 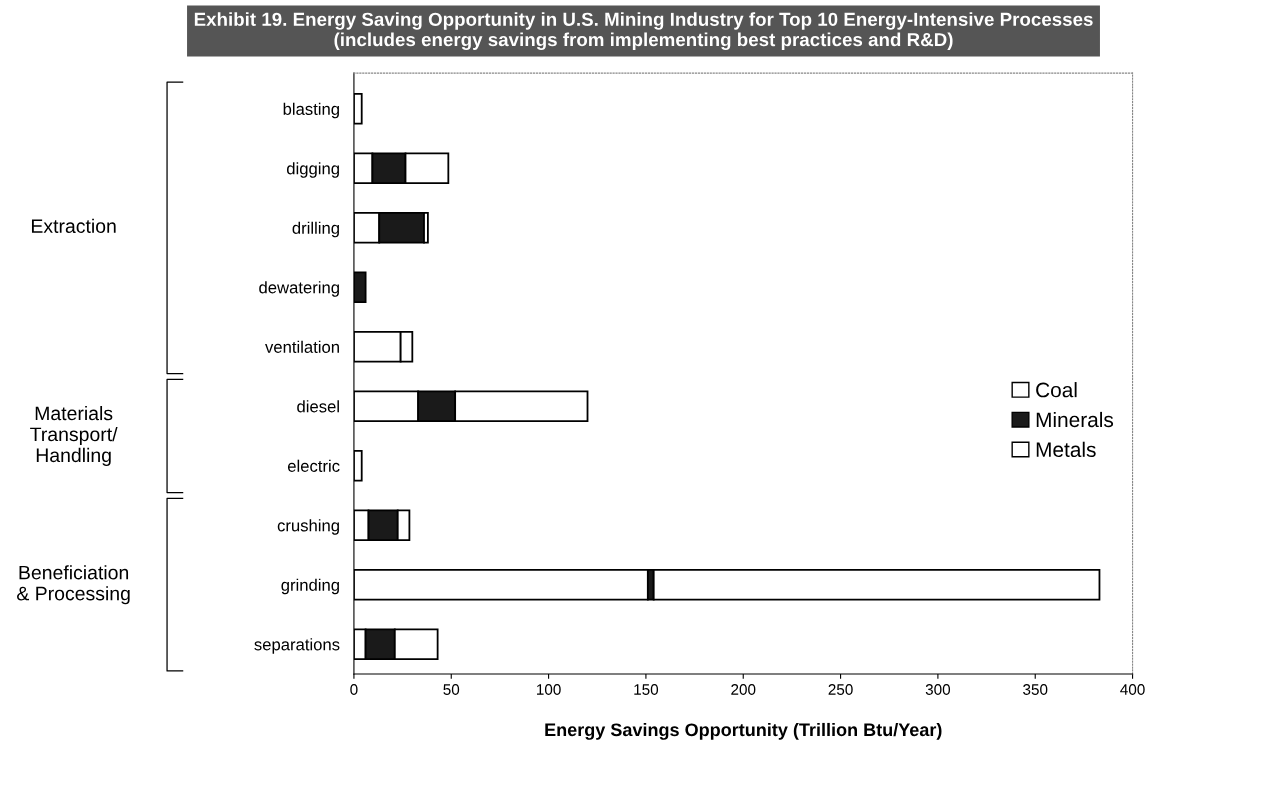 What do you see at coordinates (302, 346) in the screenshot?
I see `y-tick-label: ventilation` at bounding box center [302, 346].